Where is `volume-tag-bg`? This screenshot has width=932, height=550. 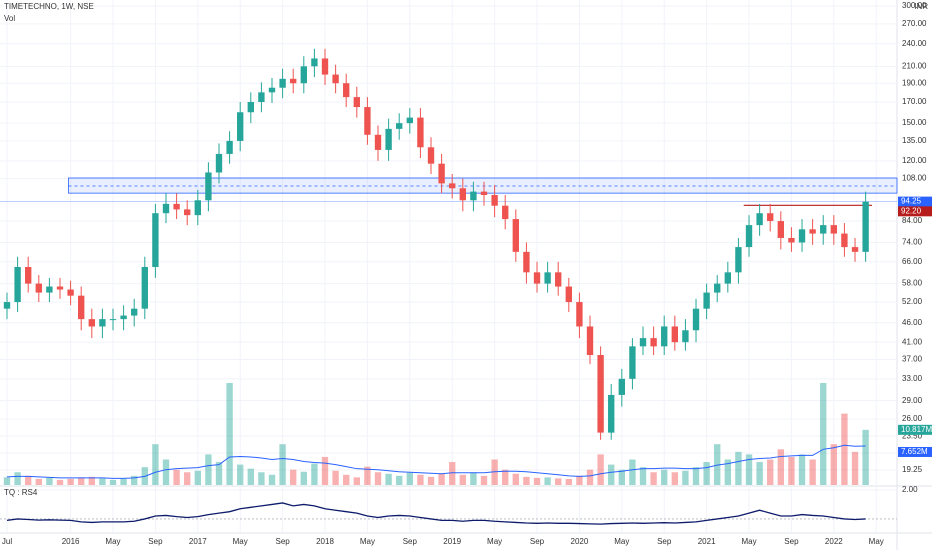 volume-tag-bg is located at coordinates (915, 429).